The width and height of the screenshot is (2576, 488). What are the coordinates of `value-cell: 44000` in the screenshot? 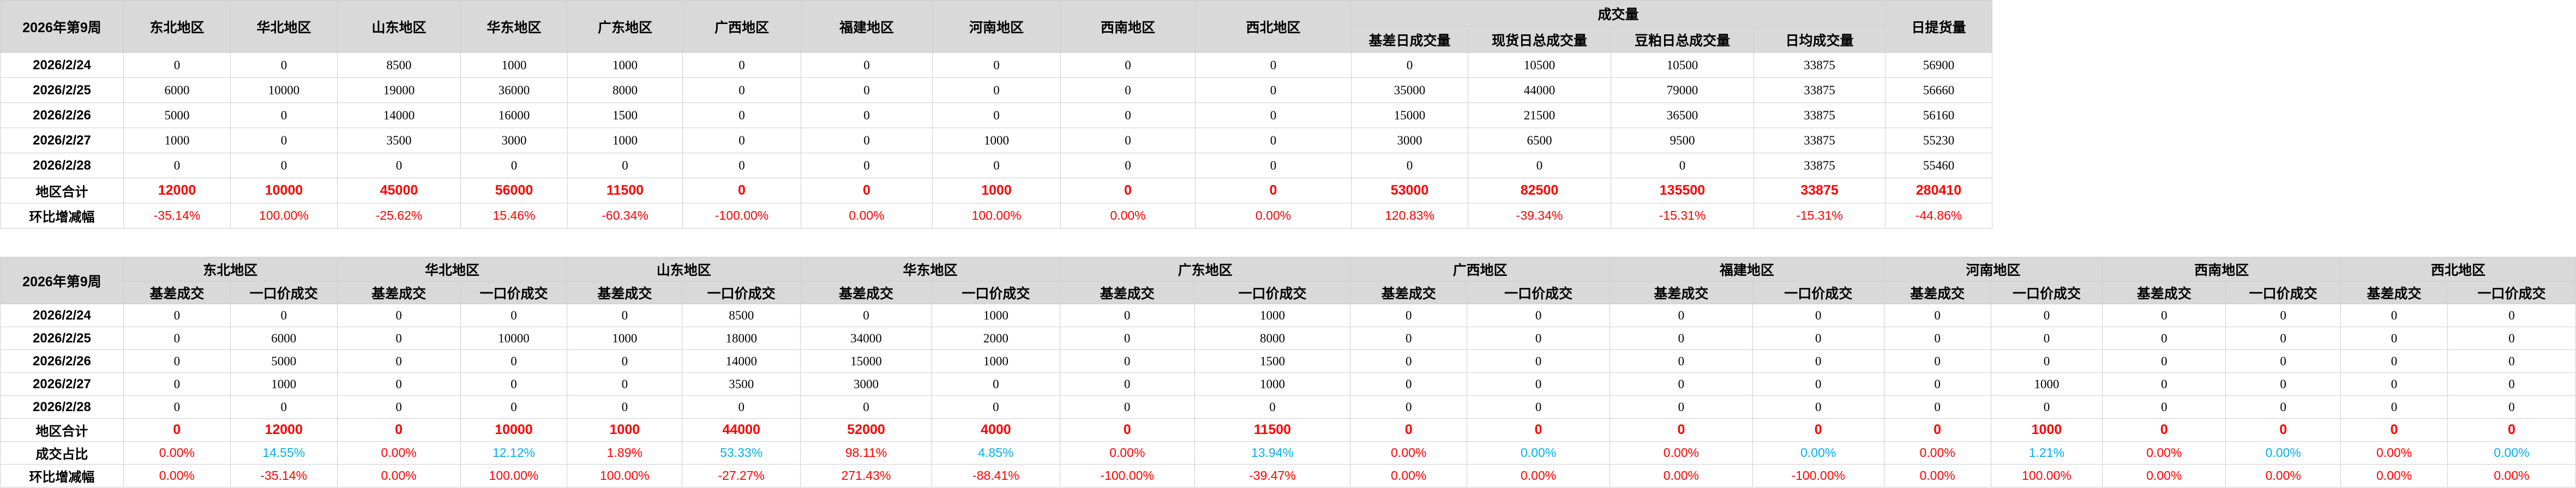 It's located at (1540, 90).